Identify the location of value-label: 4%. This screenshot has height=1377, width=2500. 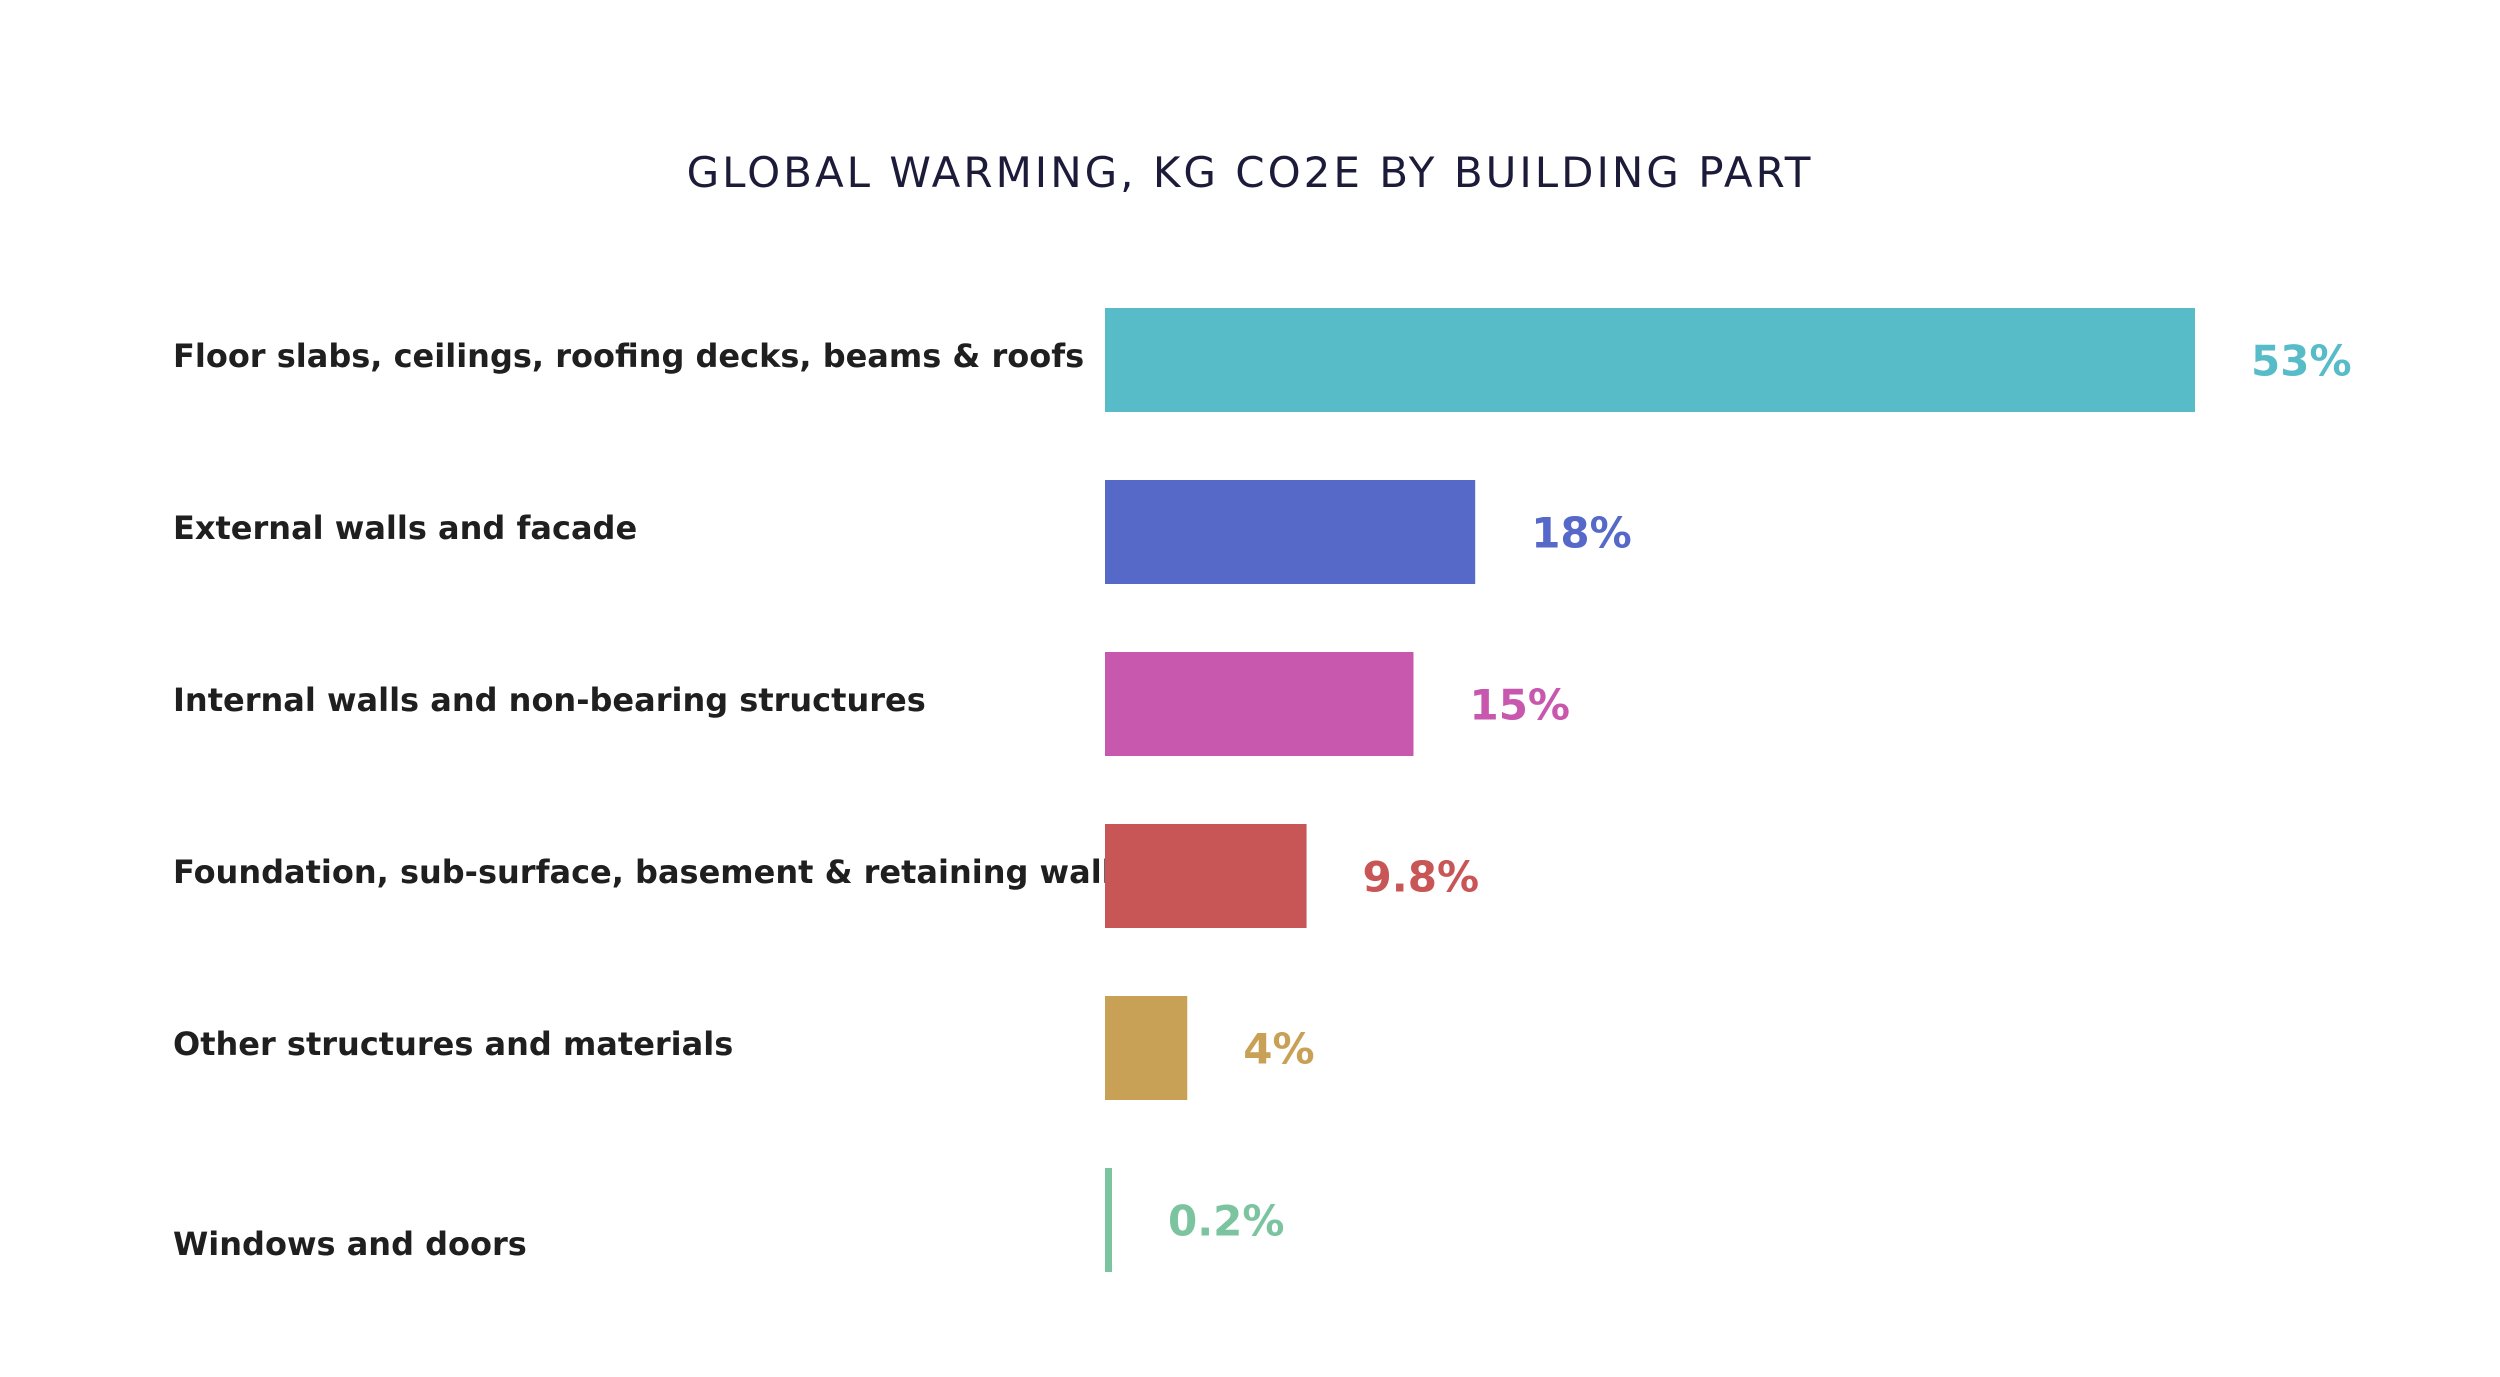
(1278, 1049).